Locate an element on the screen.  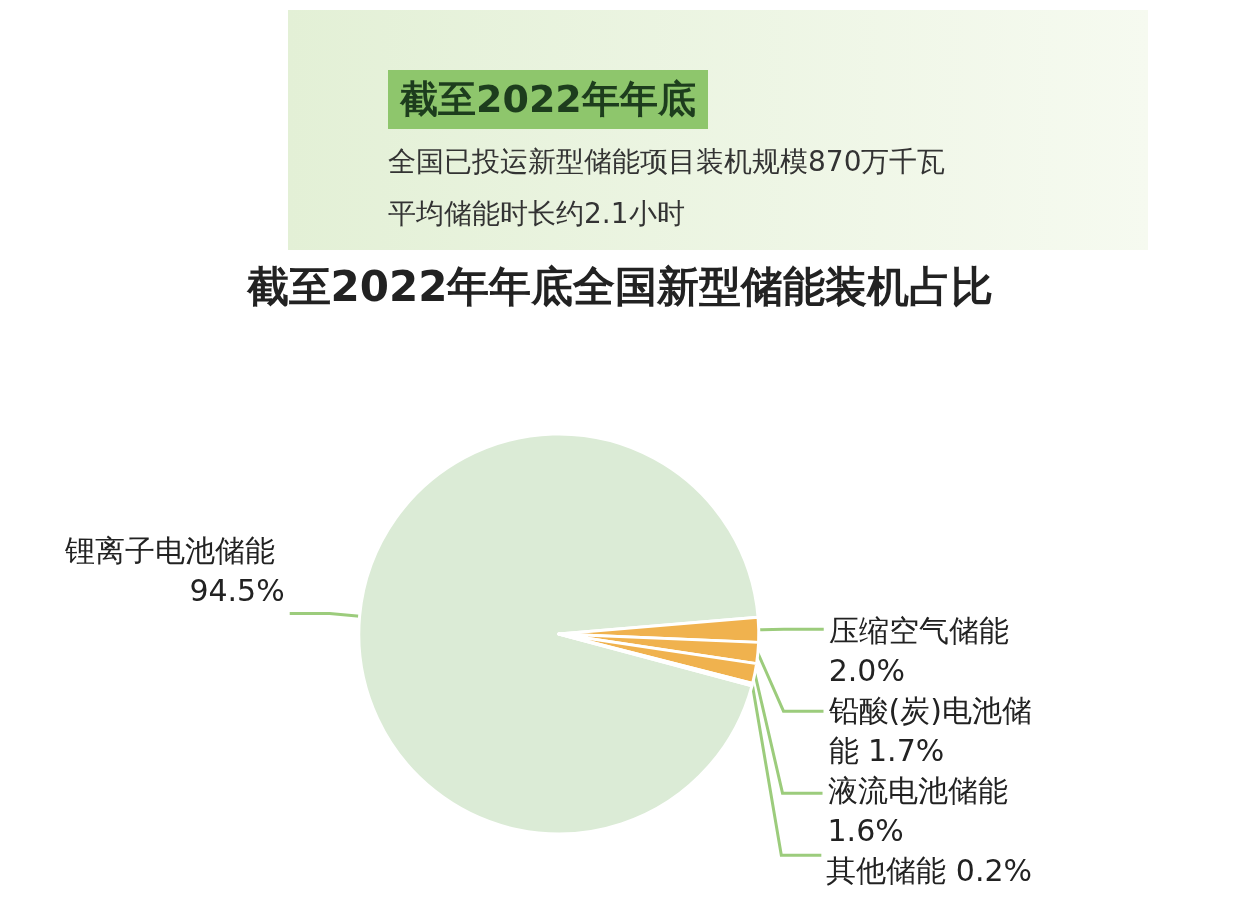
data-label: 94.5% is located at coordinates (237, 590).